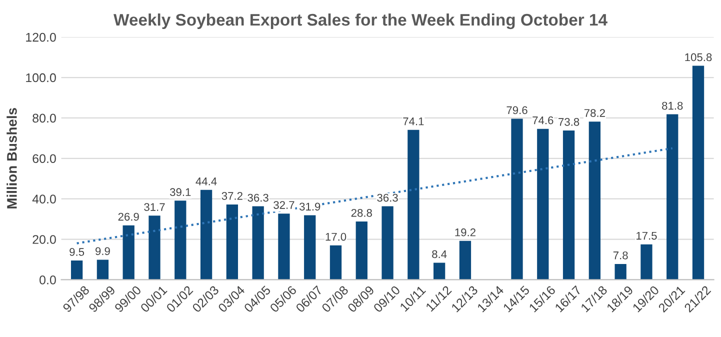  What do you see at coordinates (465, 232) in the screenshot?
I see `data-label: 19.2` at bounding box center [465, 232].